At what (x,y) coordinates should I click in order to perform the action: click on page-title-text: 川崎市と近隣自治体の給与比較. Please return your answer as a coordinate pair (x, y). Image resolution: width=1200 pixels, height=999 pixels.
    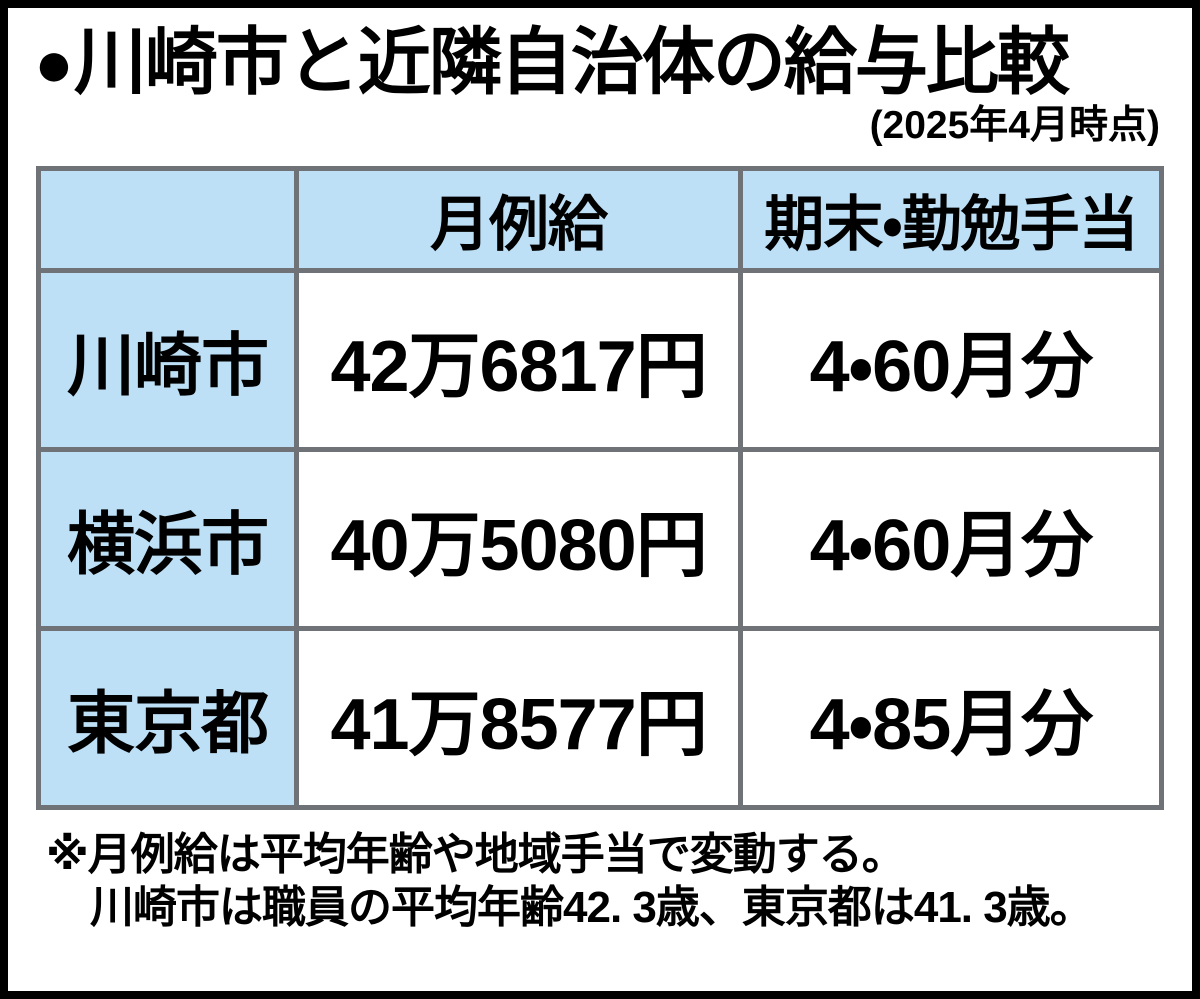
    Looking at the image, I should click on (571, 62).